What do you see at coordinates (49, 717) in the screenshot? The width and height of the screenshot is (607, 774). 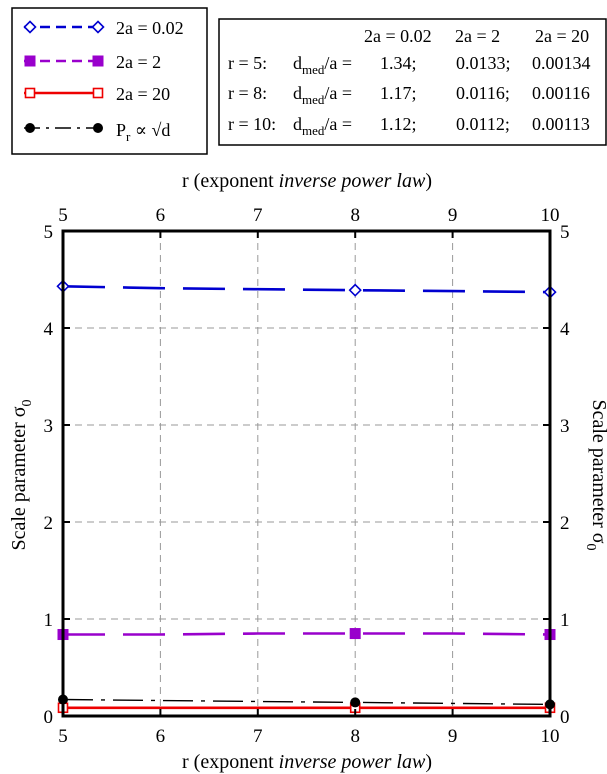 I see `y-tick-label-left: 0` at bounding box center [49, 717].